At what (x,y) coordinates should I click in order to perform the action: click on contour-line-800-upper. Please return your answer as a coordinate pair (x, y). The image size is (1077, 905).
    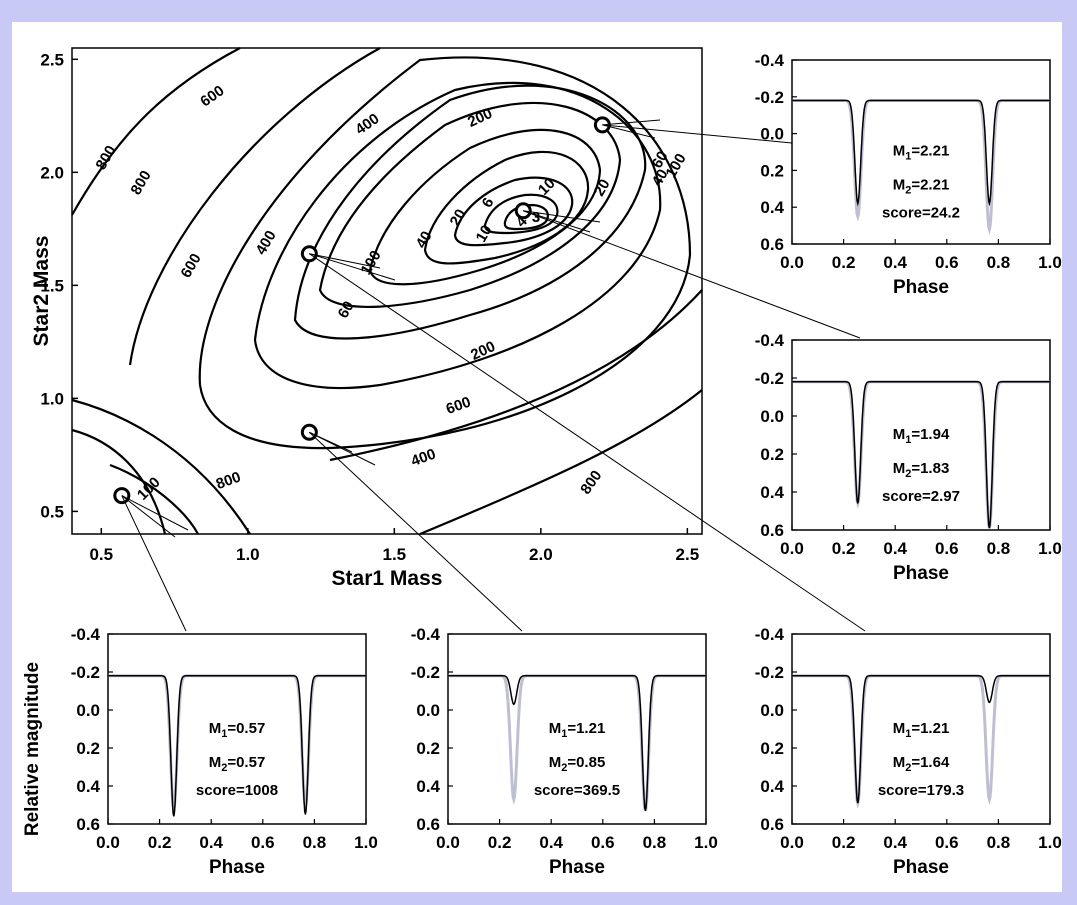
    Looking at the image, I should click on (156, 131).